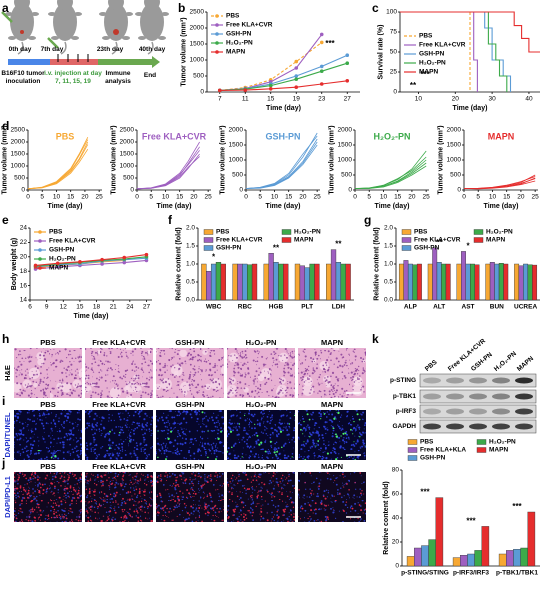  What do you see at coordinates (174, 136) in the screenshot?
I see `chart-title: Free KLA+CVR` at bounding box center [174, 136].